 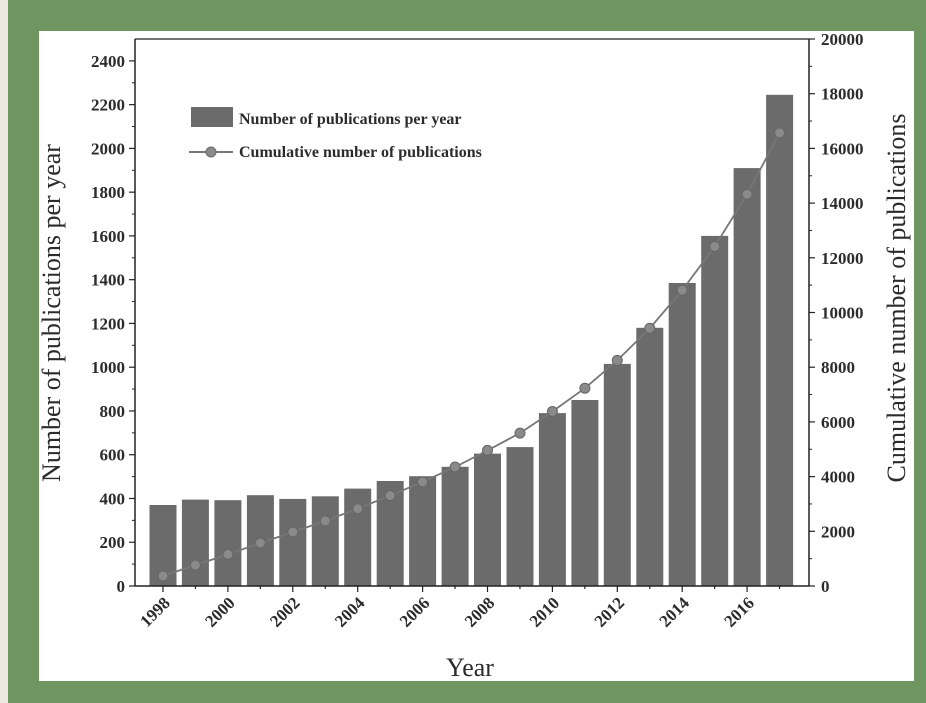 What do you see at coordinates (113, 542) in the screenshot?
I see `y-tick-label-200: 200` at bounding box center [113, 542].